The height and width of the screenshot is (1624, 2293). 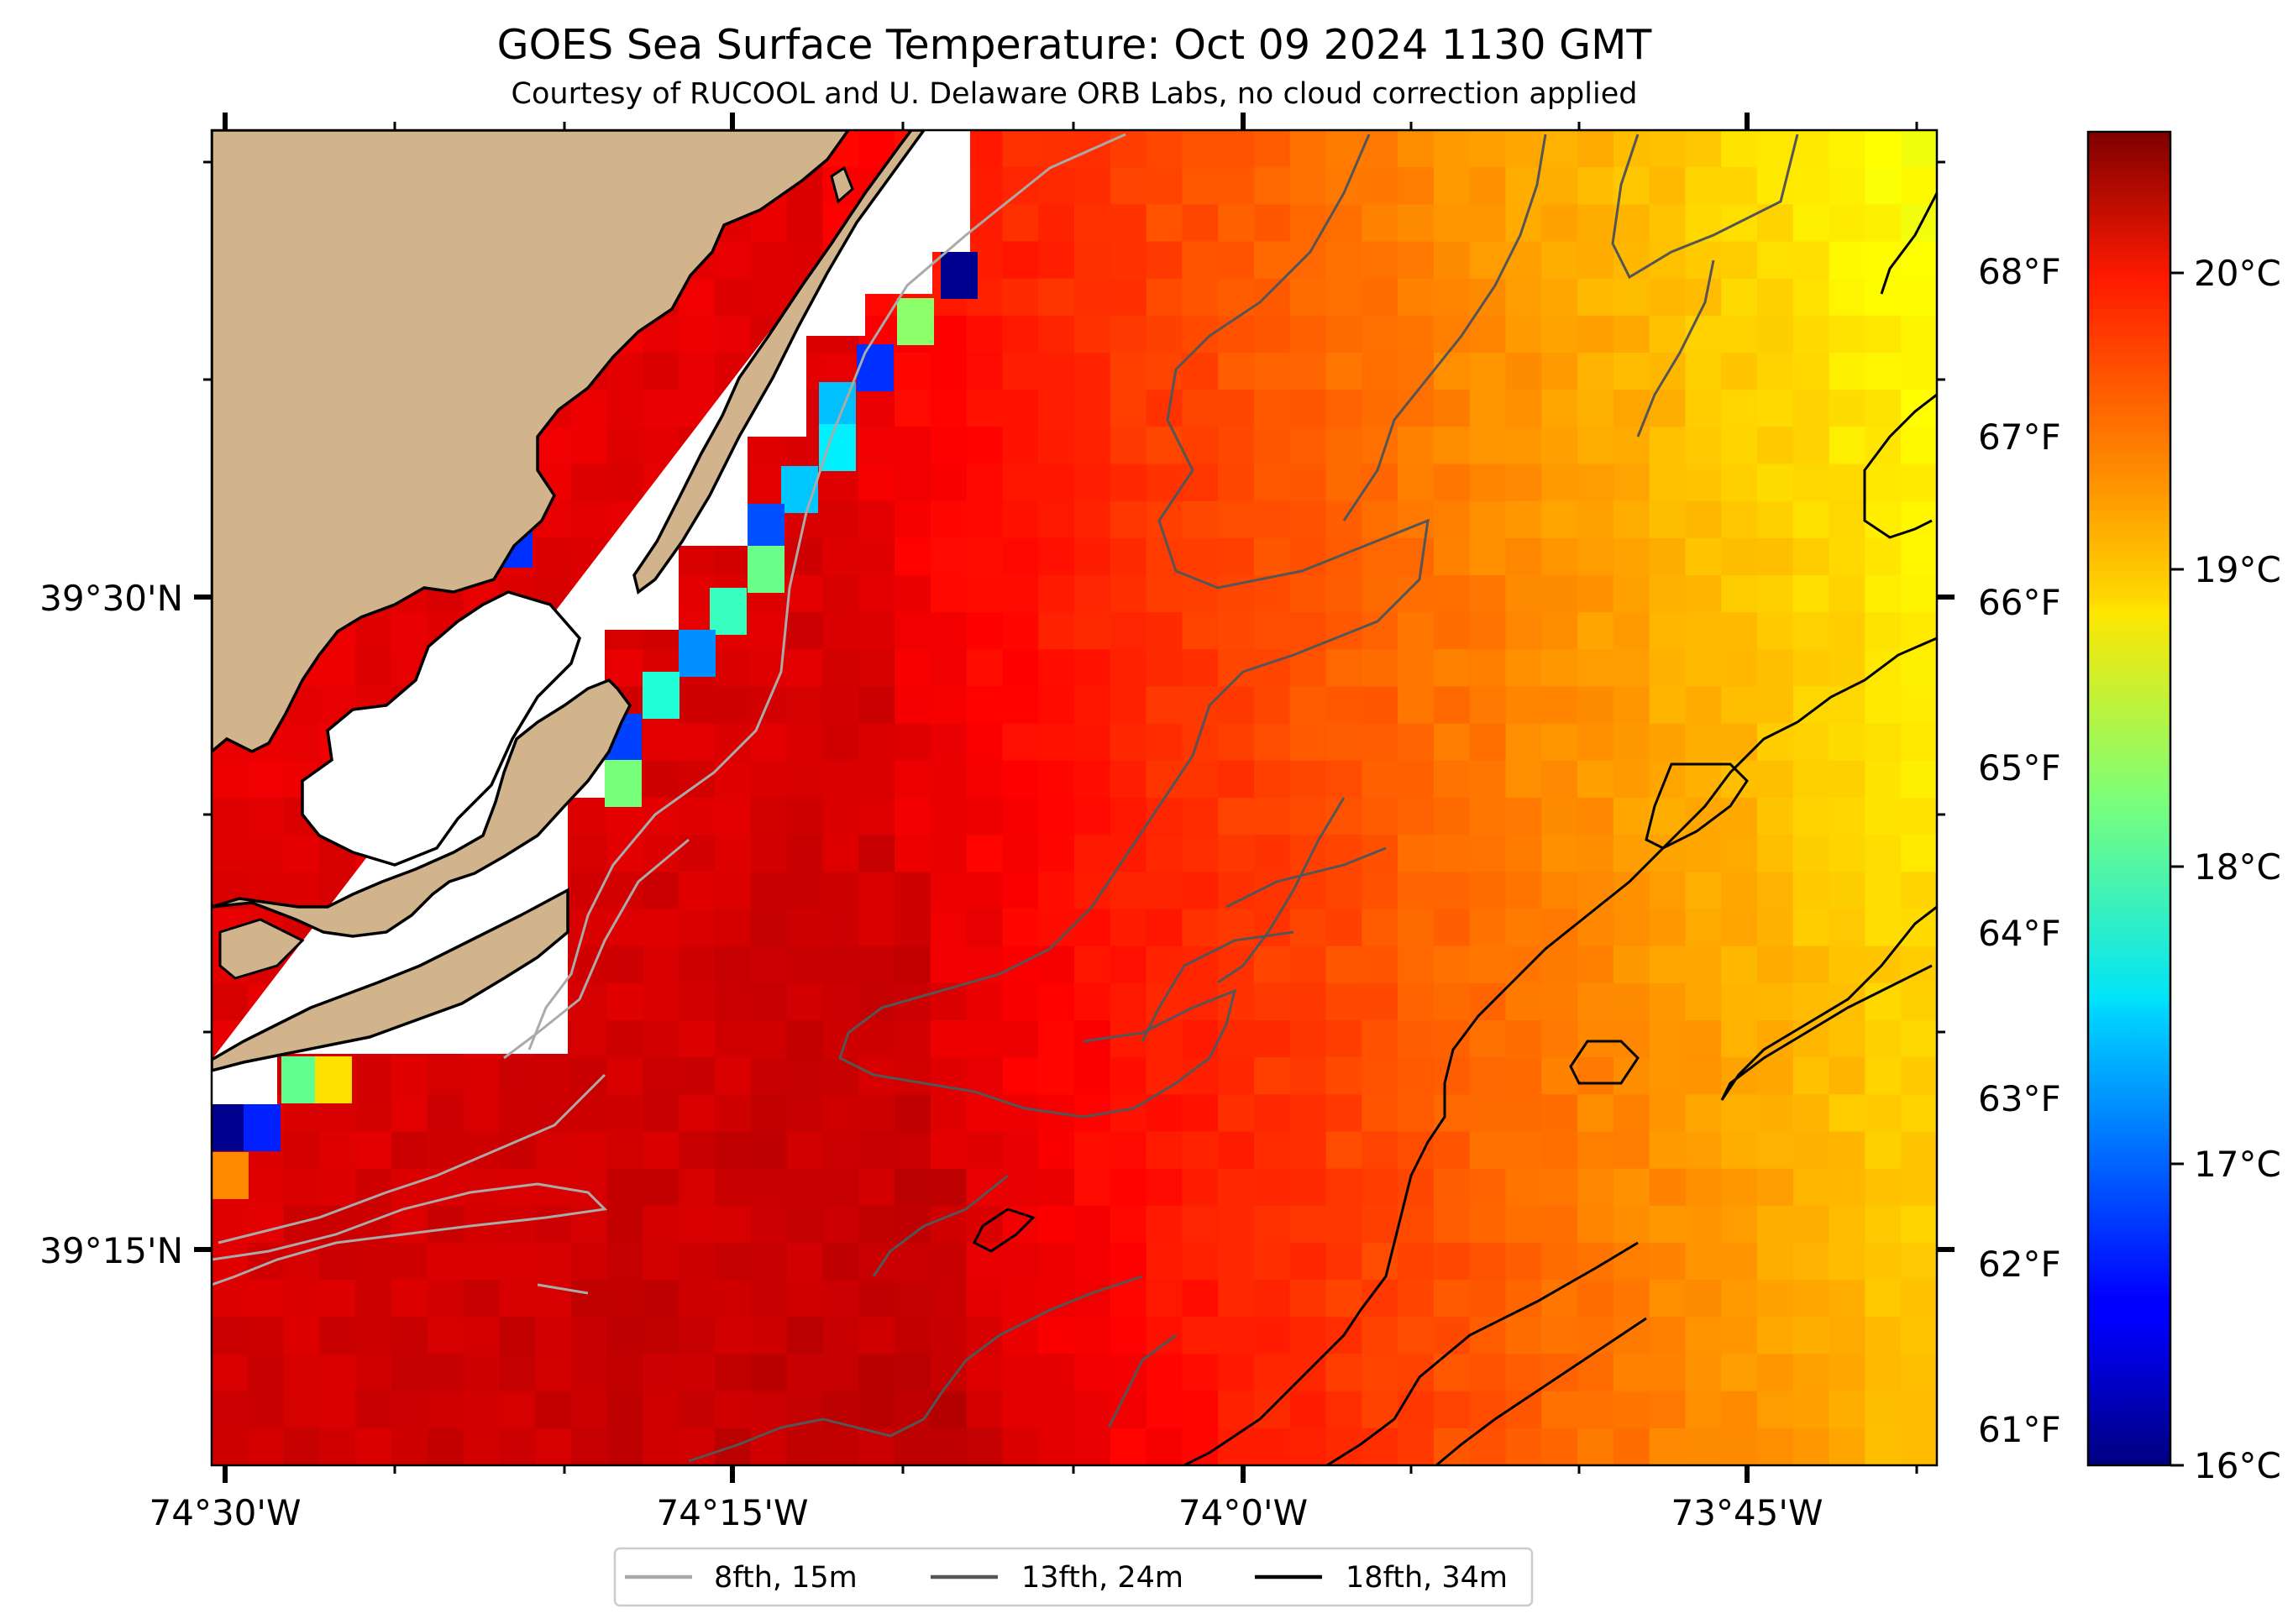 What do you see at coordinates (2020, 934) in the screenshot?
I see `fahrenheit-tick-label: 64°F` at bounding box center [2020, 934].